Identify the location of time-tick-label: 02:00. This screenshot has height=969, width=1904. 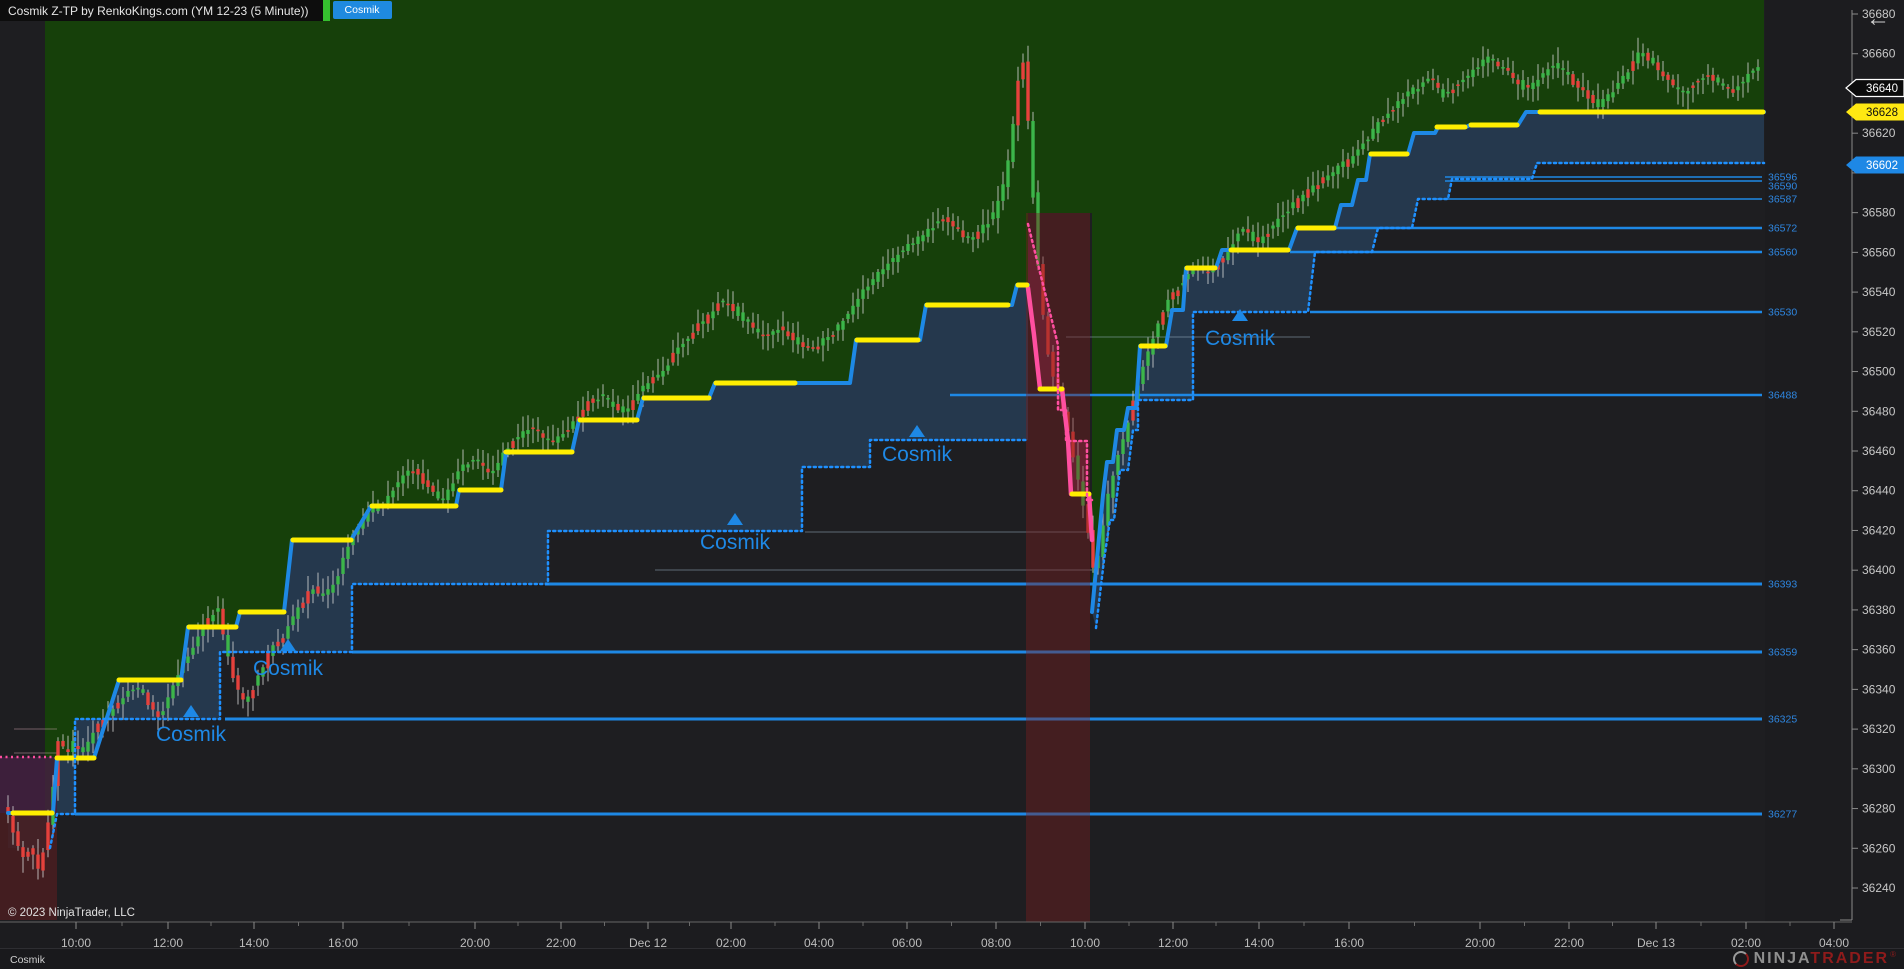
(731, 943).